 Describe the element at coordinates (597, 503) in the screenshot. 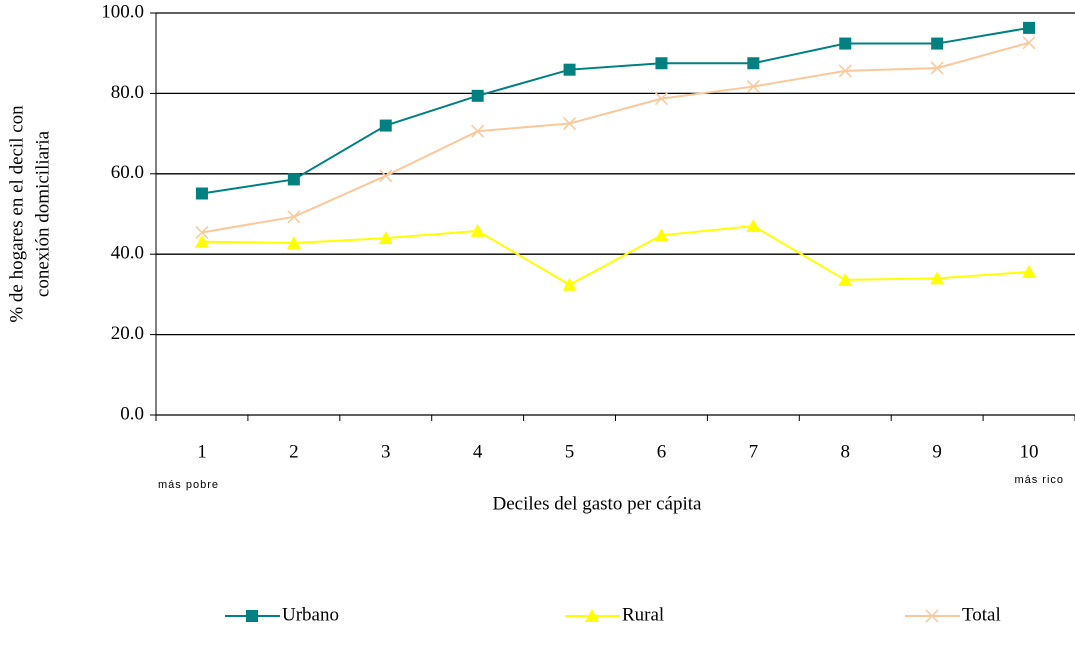

I see `x-axis-title: Deciles del gasto per cápita` at that location.